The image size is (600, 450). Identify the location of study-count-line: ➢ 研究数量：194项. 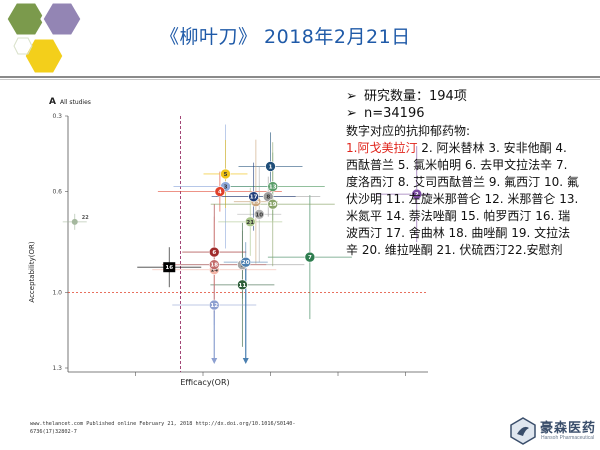
(471, 96).